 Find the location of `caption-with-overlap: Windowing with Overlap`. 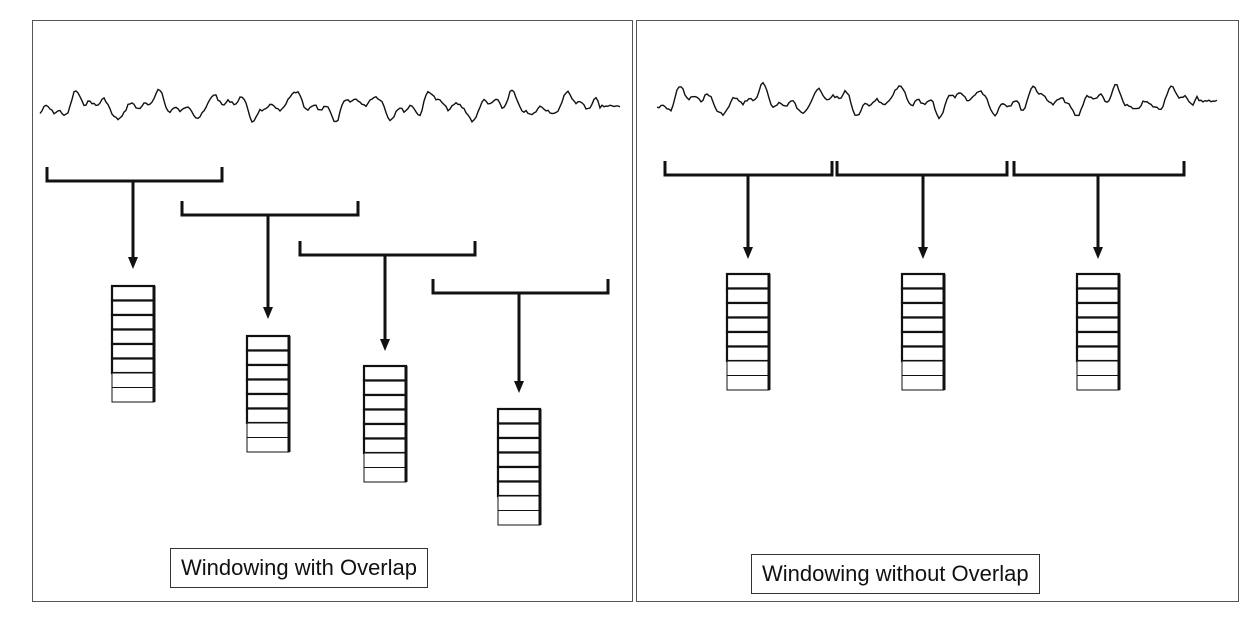

caption-with-overlap: Windowing with Overlap is located at coordinates (299, 568).